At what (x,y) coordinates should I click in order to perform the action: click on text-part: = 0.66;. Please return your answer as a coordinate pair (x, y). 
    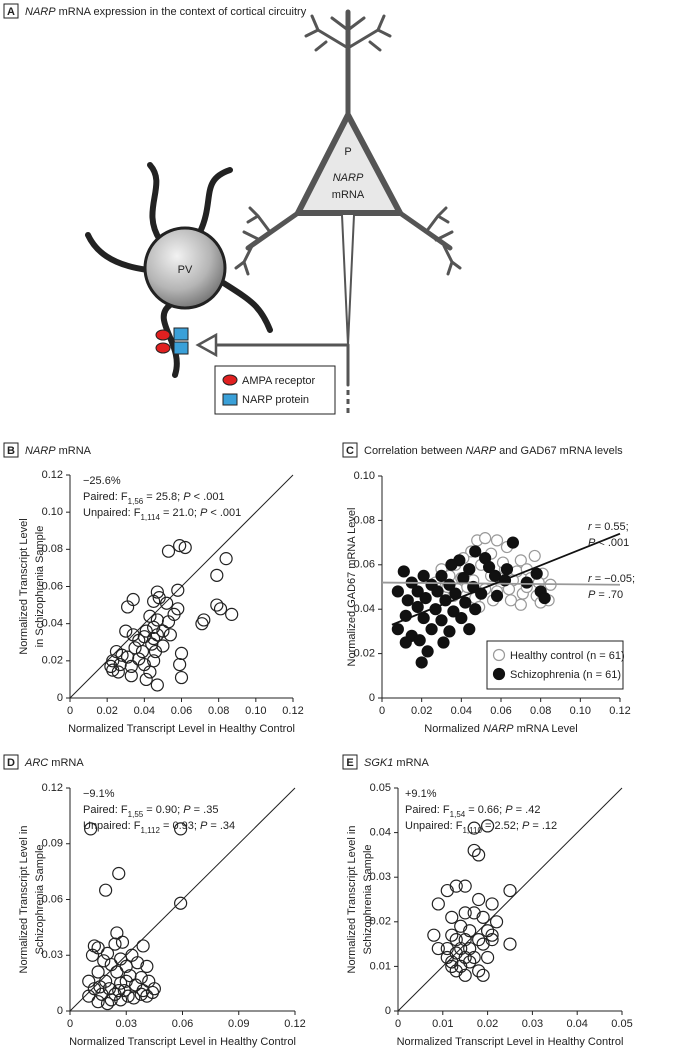
    Looking at the image, I should click on (485, 810).